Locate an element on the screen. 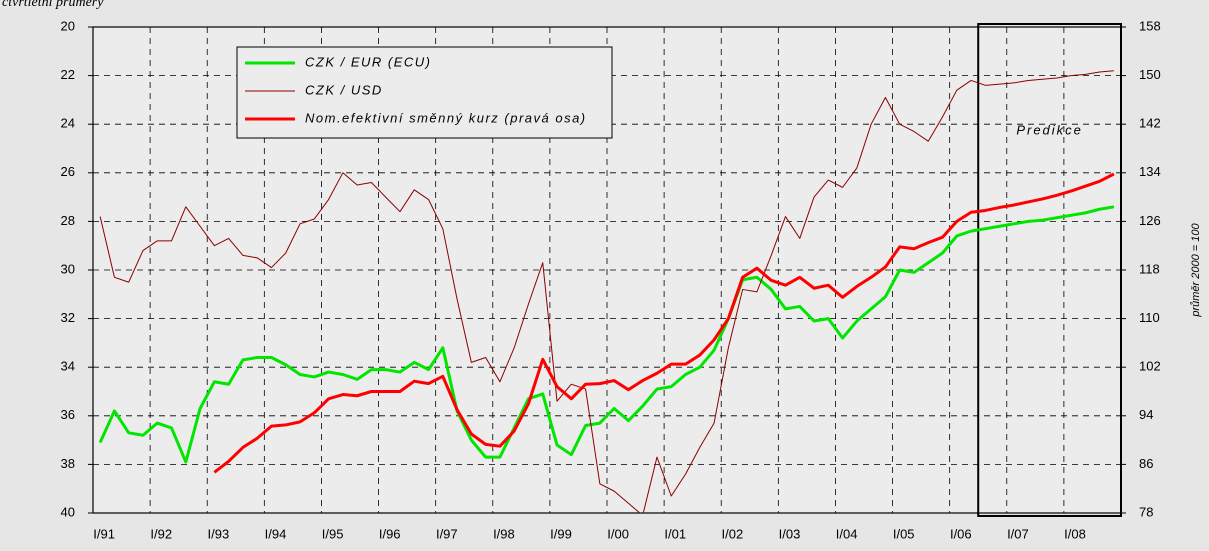 This screenshot has width=1209, height=551. y-tick-label: 38 is located at coordinates (68, 463).